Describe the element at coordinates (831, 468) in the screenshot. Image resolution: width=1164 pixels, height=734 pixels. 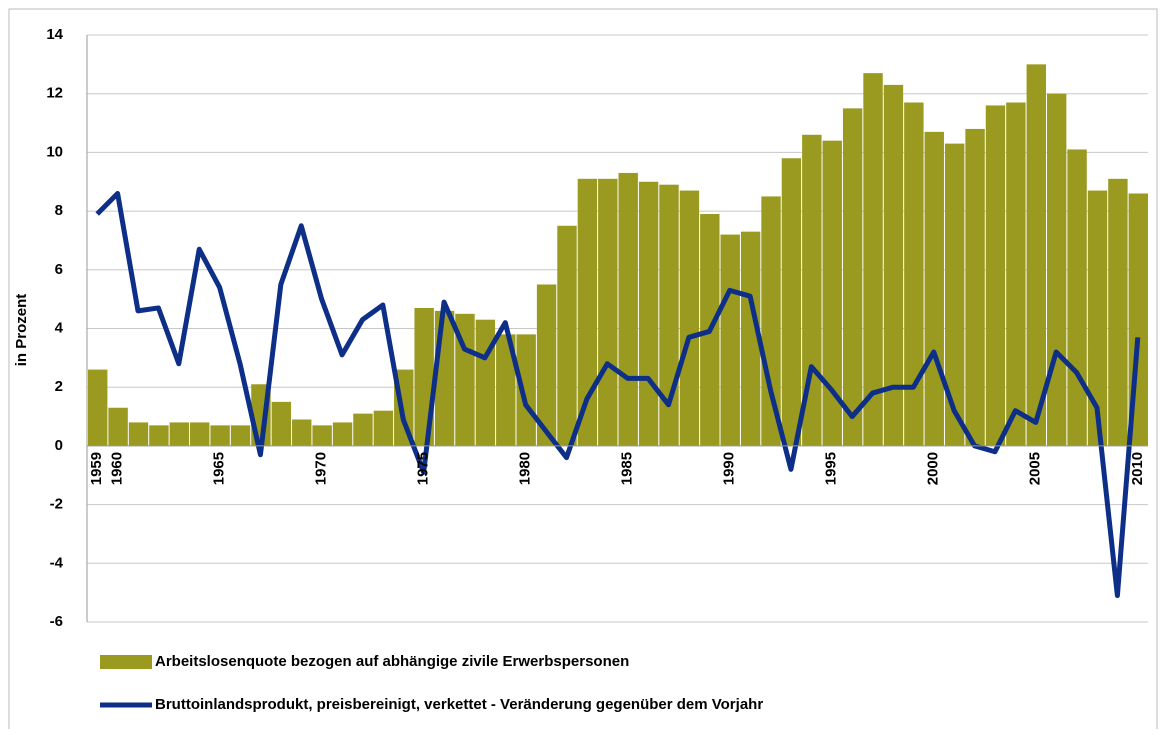
I see `x-tick-label: 1995` at that location.